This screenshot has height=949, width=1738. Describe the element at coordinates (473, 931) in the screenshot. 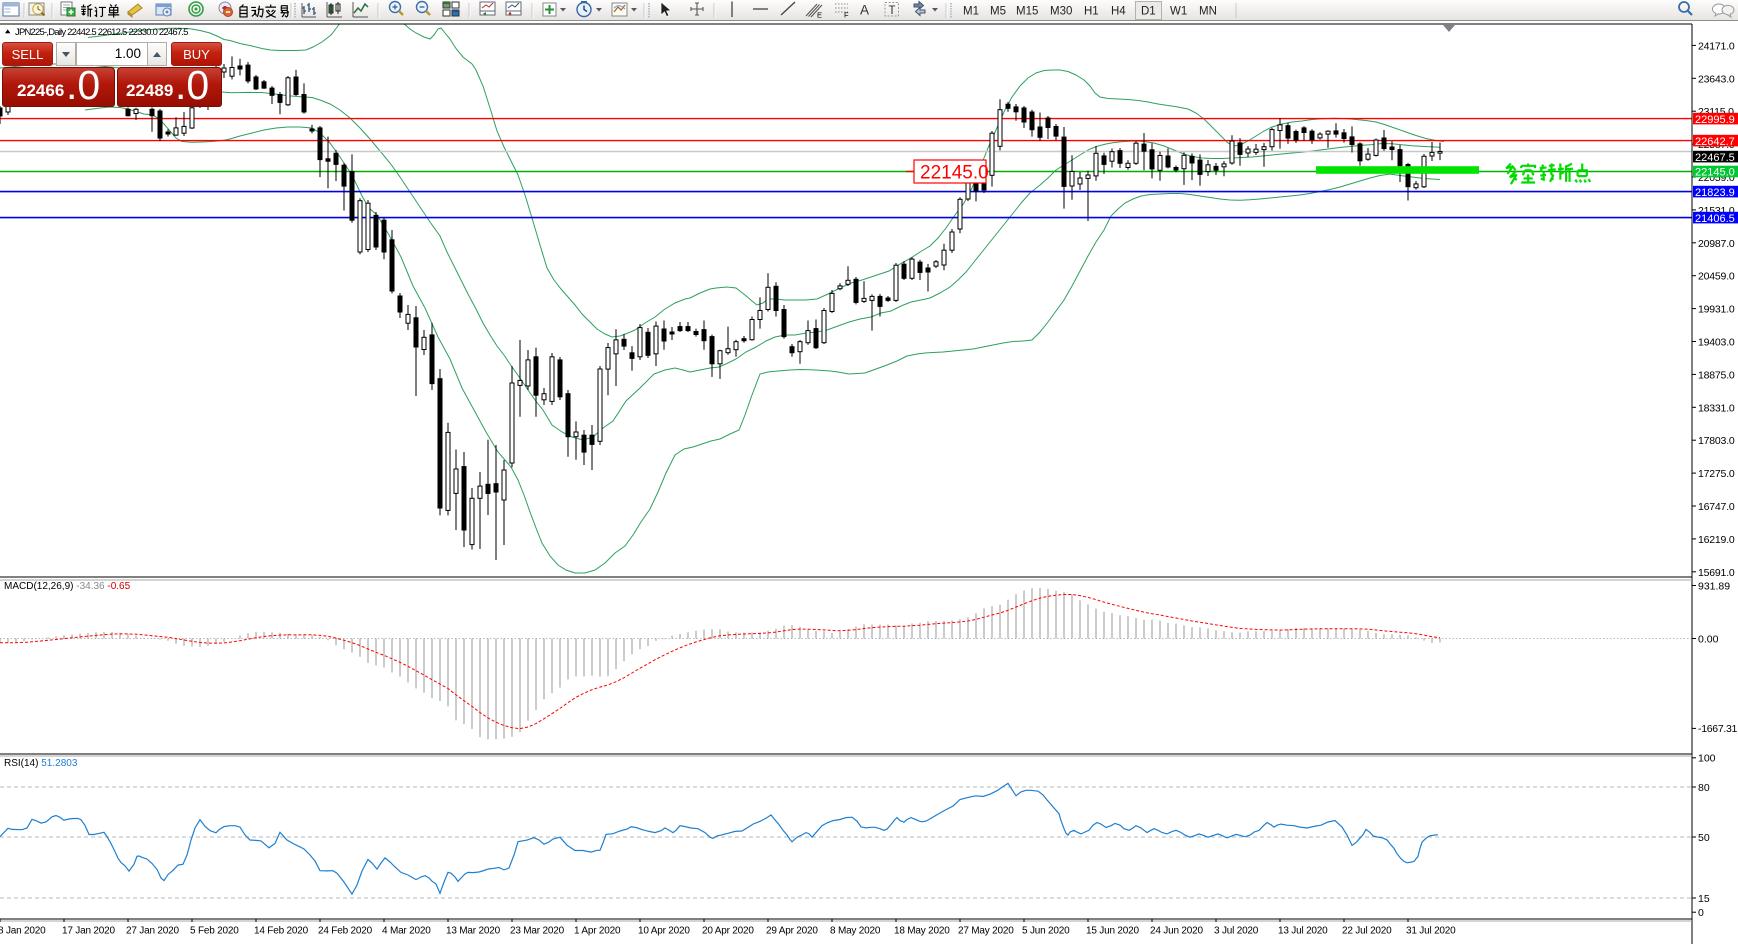

I see `svg-text: 13 Mar 2020` at that location.